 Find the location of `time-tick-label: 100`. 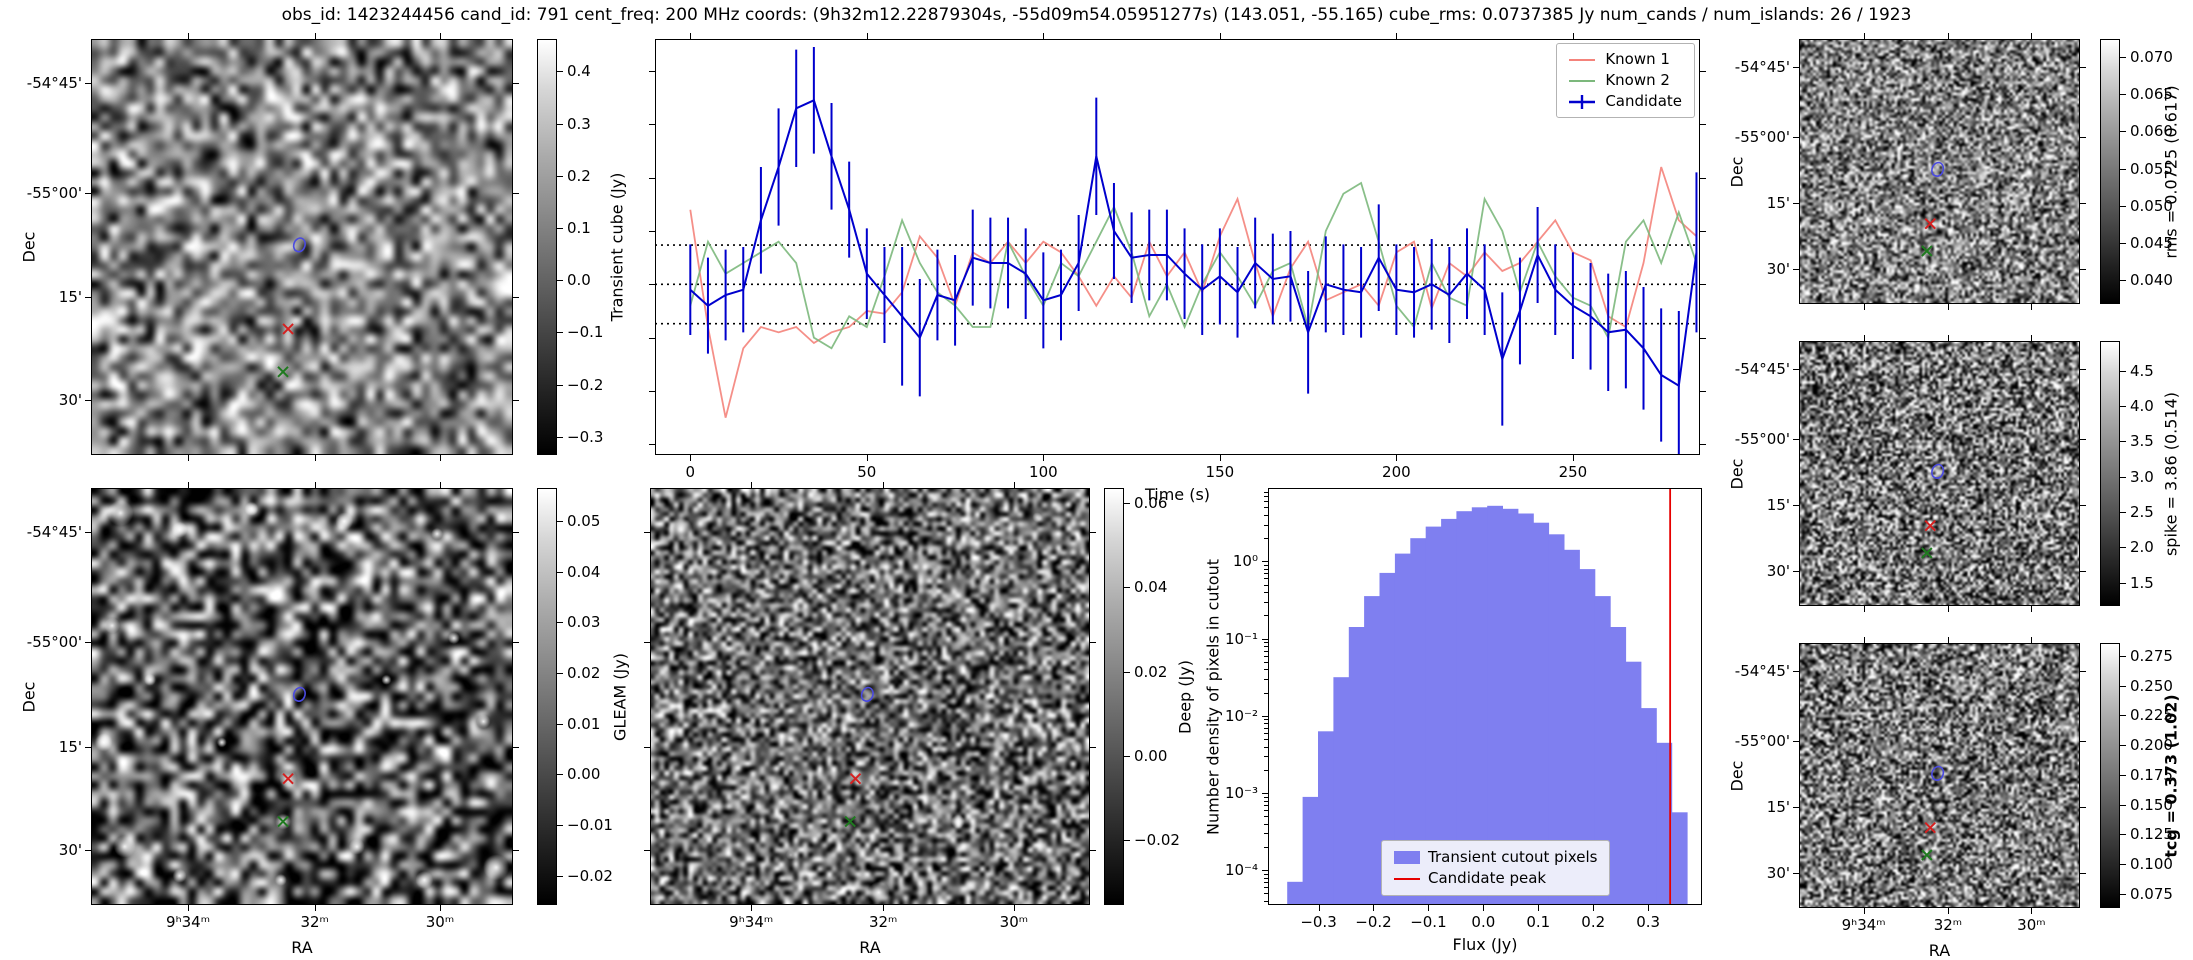

time-tick-label: 100 is located at coordinates (1043, 472).